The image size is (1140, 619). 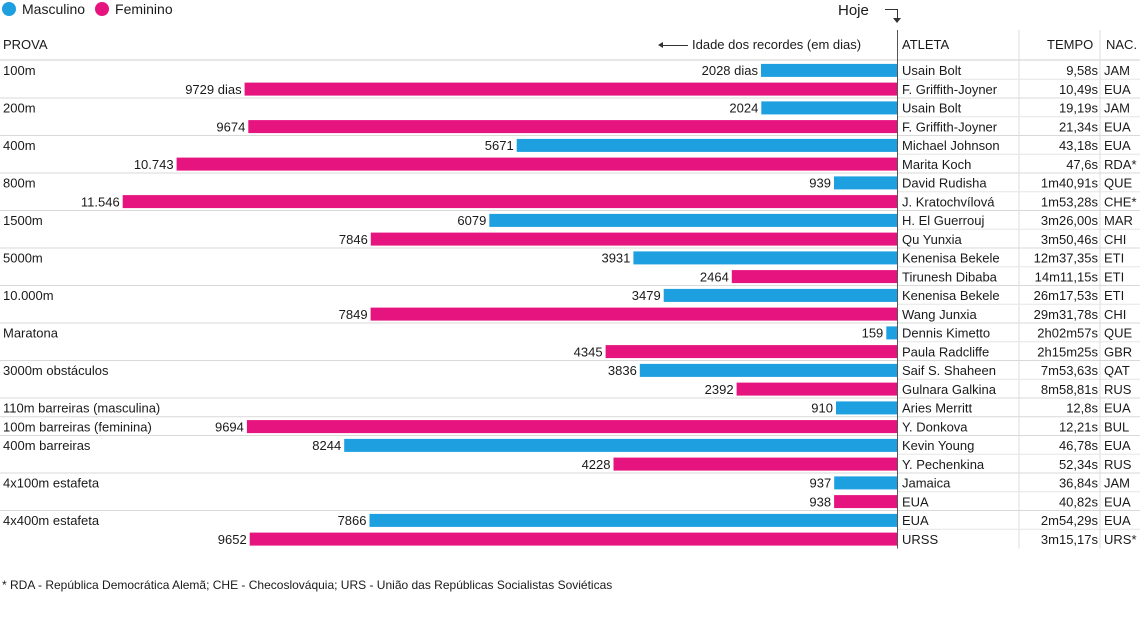 I want to click on nationality: MAR, so click(x=1118, y=220).